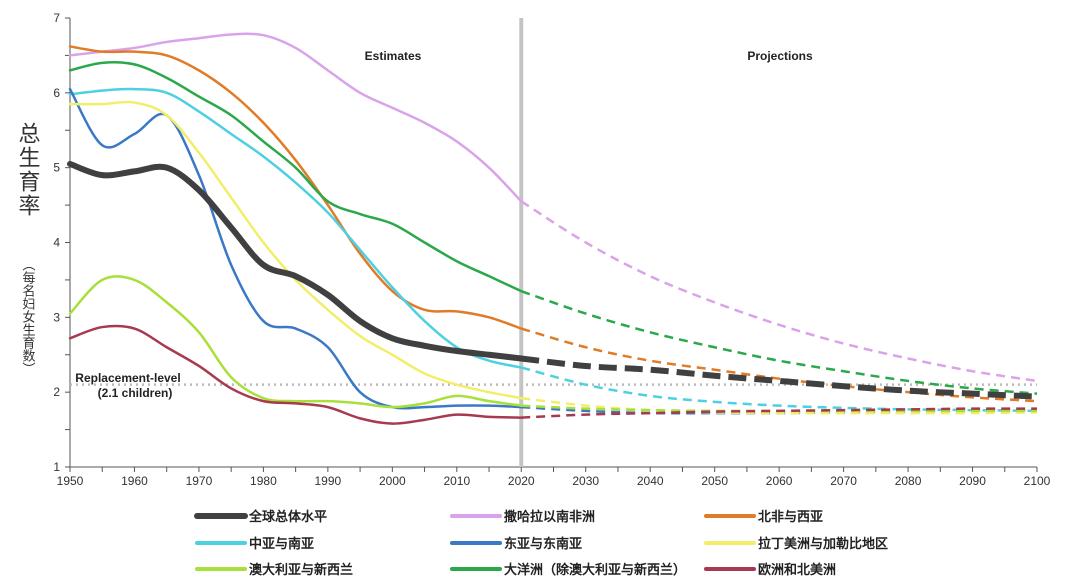 The height and width of the screenshot is (585, 1080). I want to click on legend-label: 东亚与东南亚, so click(543, 543).